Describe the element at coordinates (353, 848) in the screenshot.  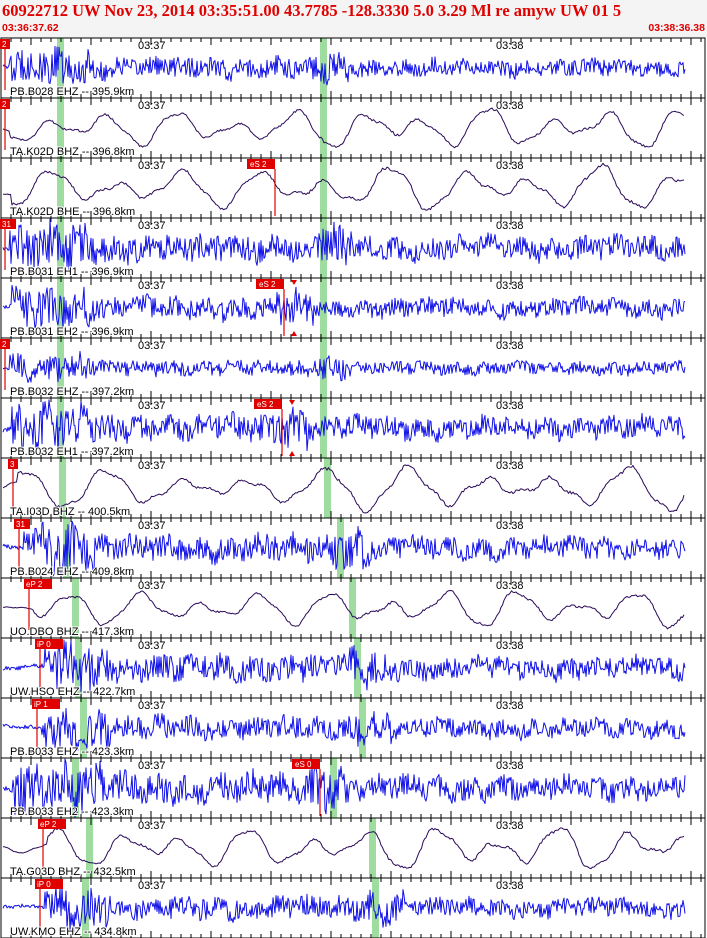
I see `trace-panel: 03:37 03:38 eP 2 TA.G03D BHZ -- 432.5km` at that location.